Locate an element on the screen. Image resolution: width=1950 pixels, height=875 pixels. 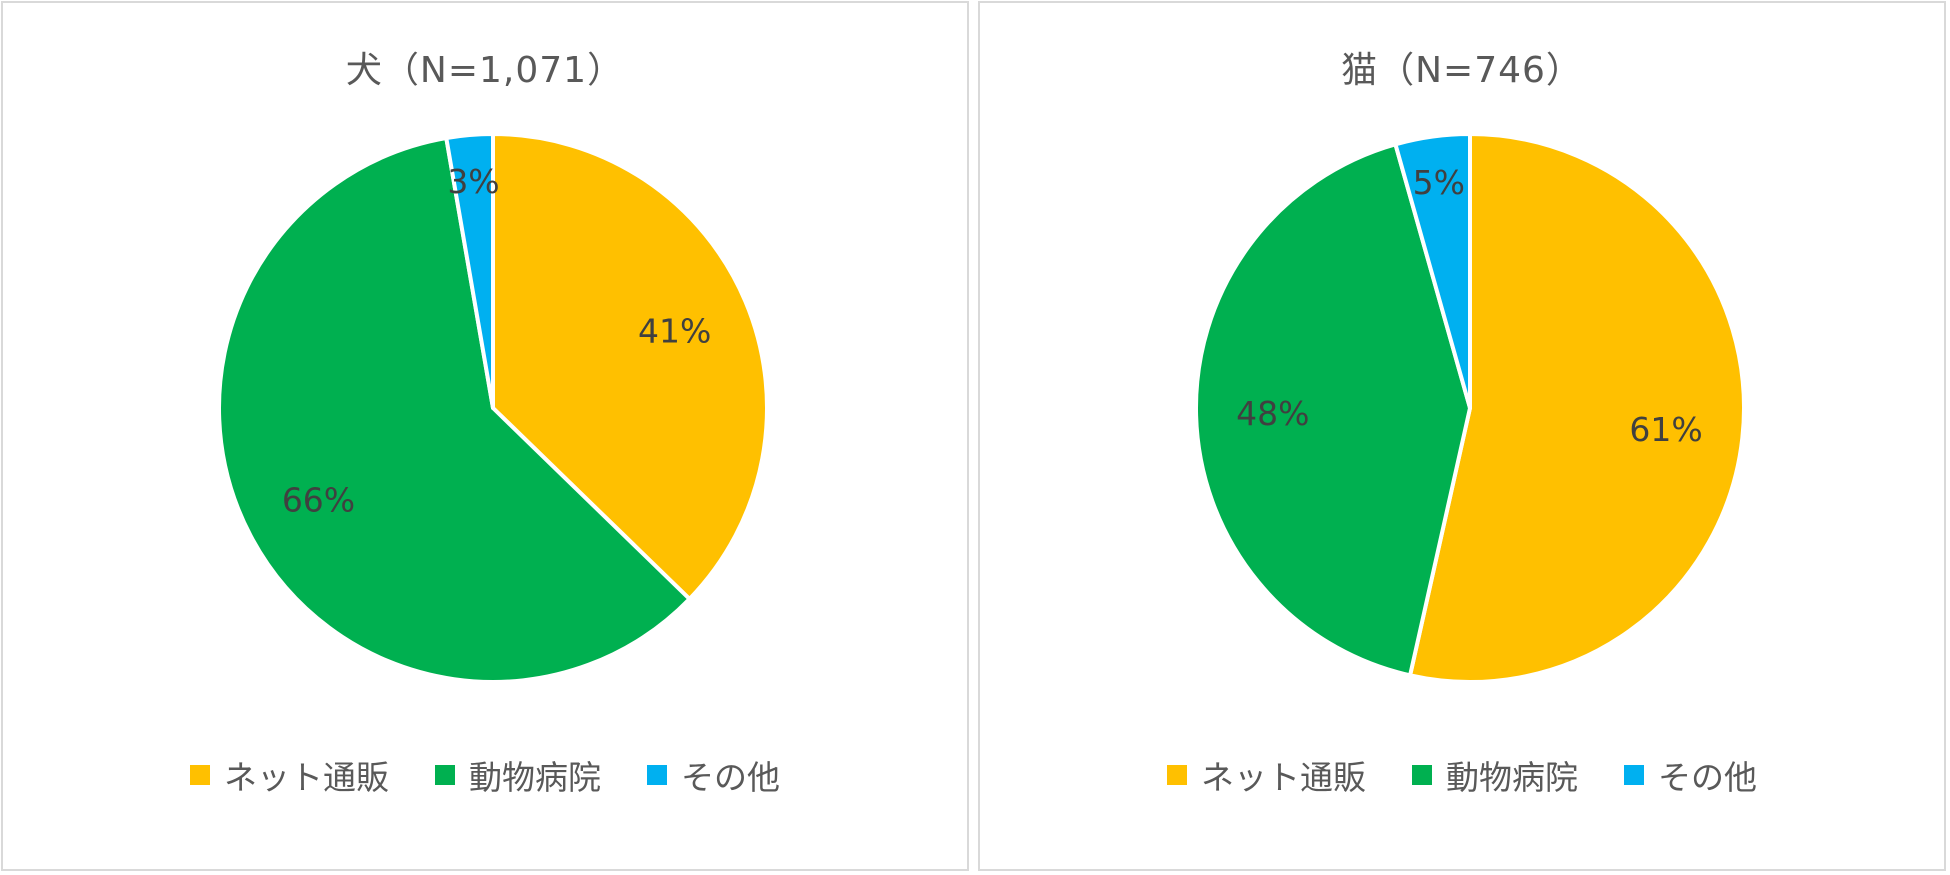
data-label: 3% is located at coordinates (473, 181).